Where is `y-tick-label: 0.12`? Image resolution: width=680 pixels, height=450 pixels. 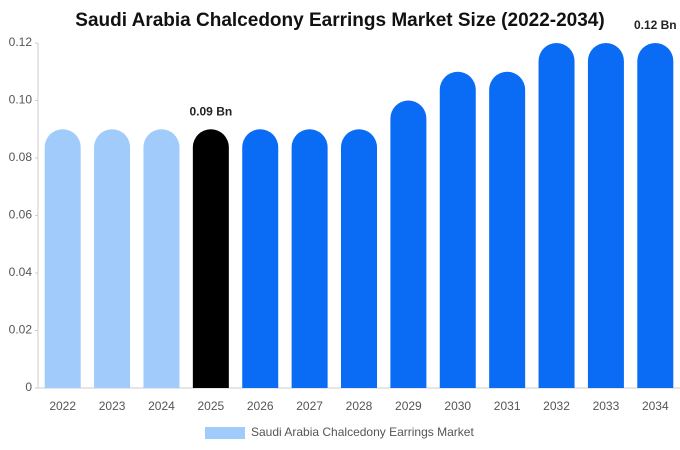 y-tick-label: 0.12 is located at coordinates (21, 42).